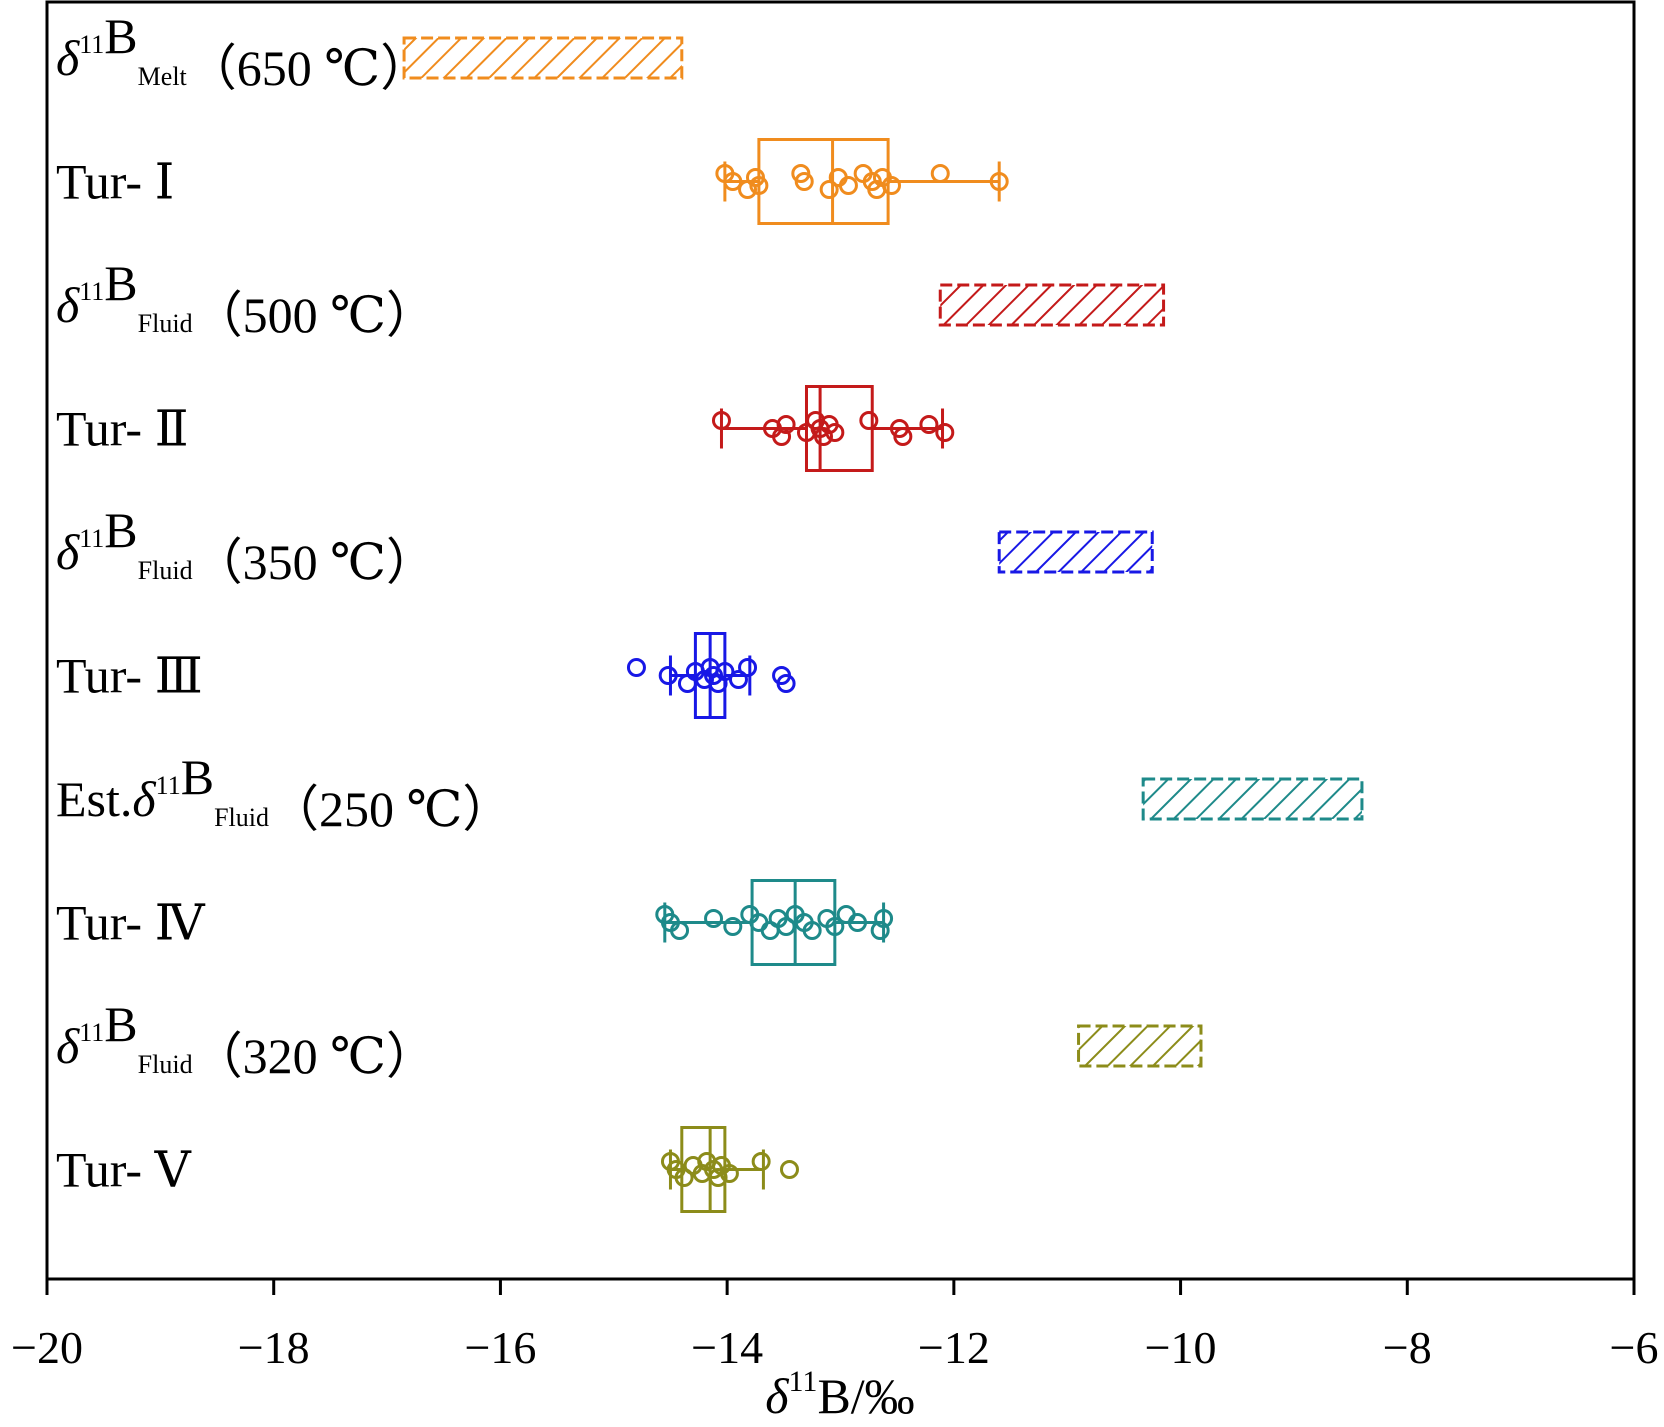  What do you see at coordinates (131, 923) in the screenshot?
I see `row-label: Tur- Ⅳ` at bounding box center [131, 923].